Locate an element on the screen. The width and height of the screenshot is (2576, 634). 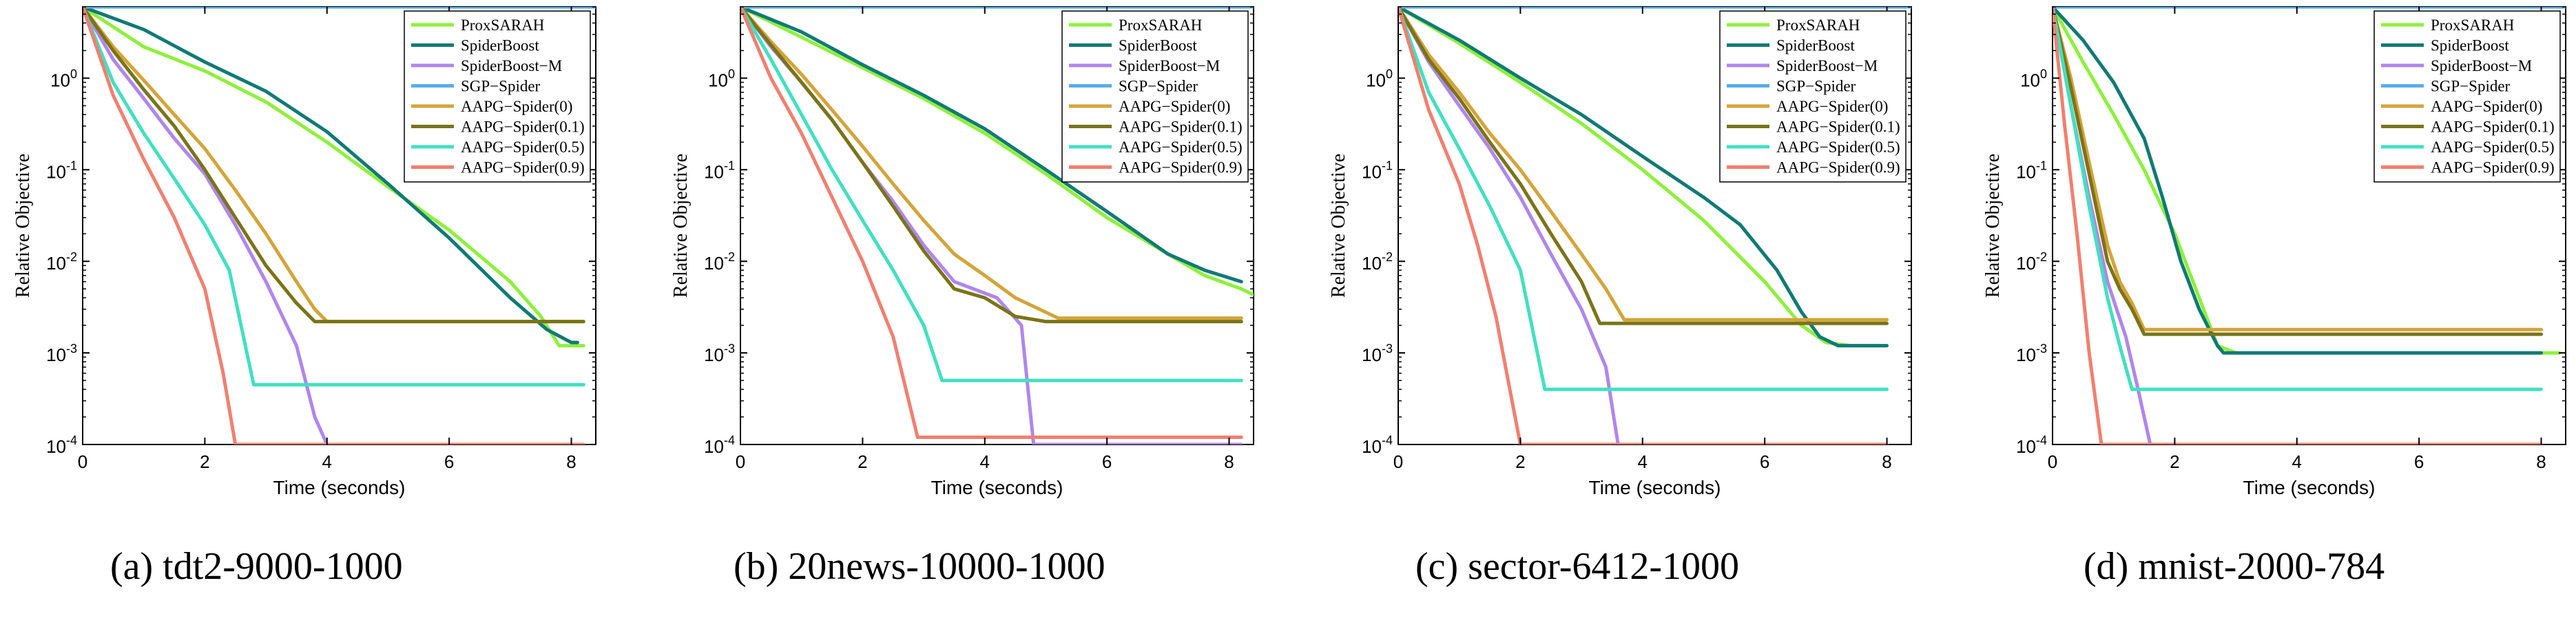
panel-caption: (a) tdt2-9000-1000 is located at coordinates (256, 566).